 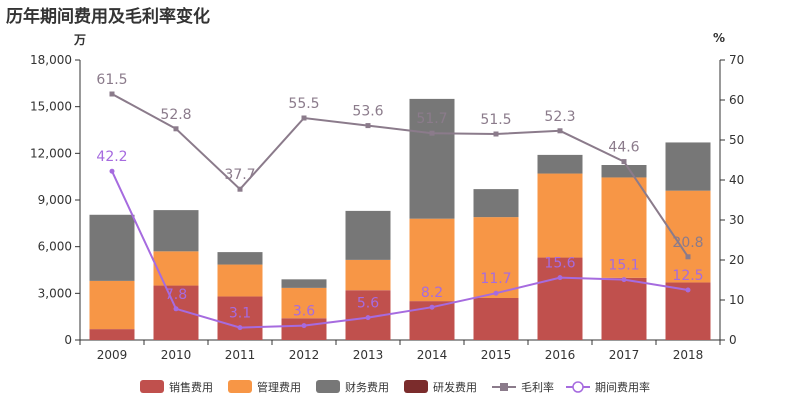 I want to click on data-label: 15.6, so click(x=559, y=264).